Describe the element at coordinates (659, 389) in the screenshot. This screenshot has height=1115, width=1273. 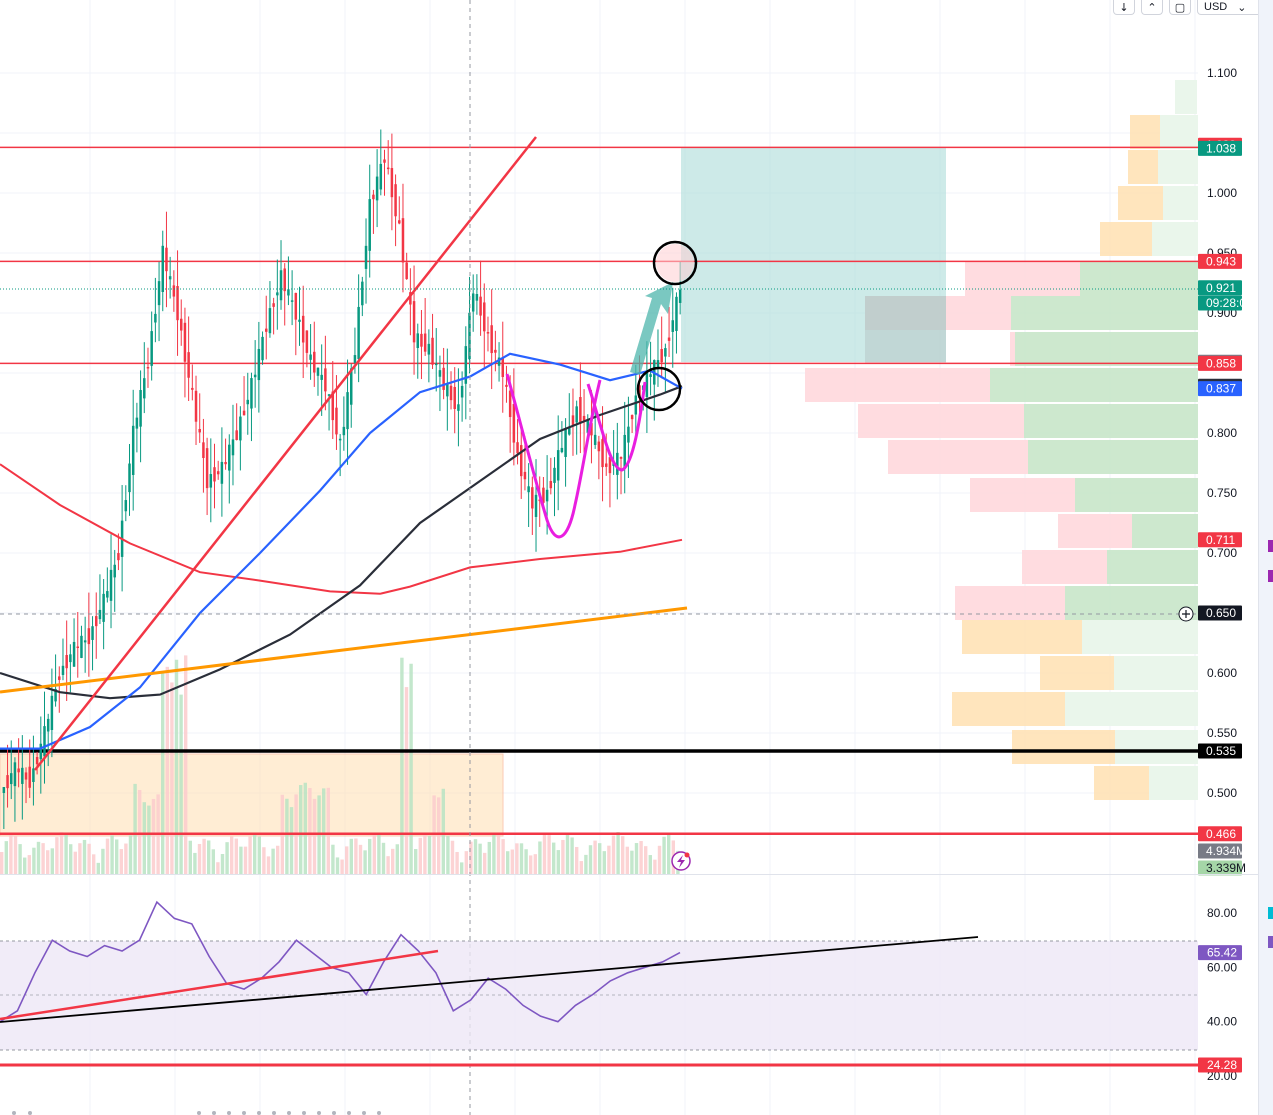
I see `breakout-circle` at that location.